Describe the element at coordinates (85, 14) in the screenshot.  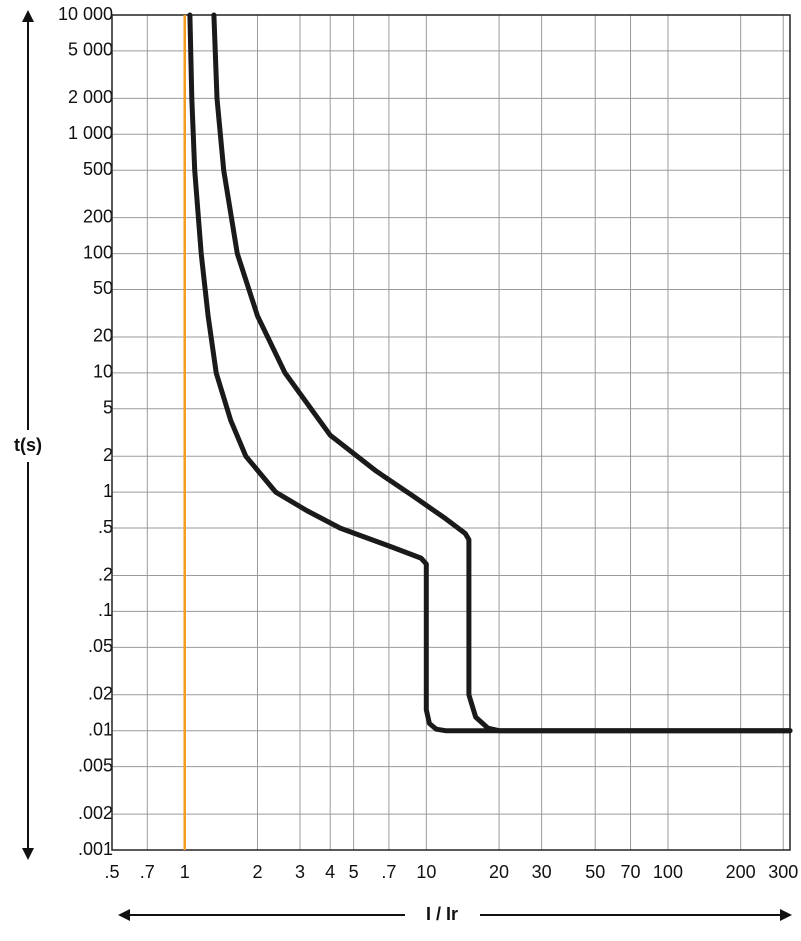
I see `y-tick-label: 10 000` at that location.